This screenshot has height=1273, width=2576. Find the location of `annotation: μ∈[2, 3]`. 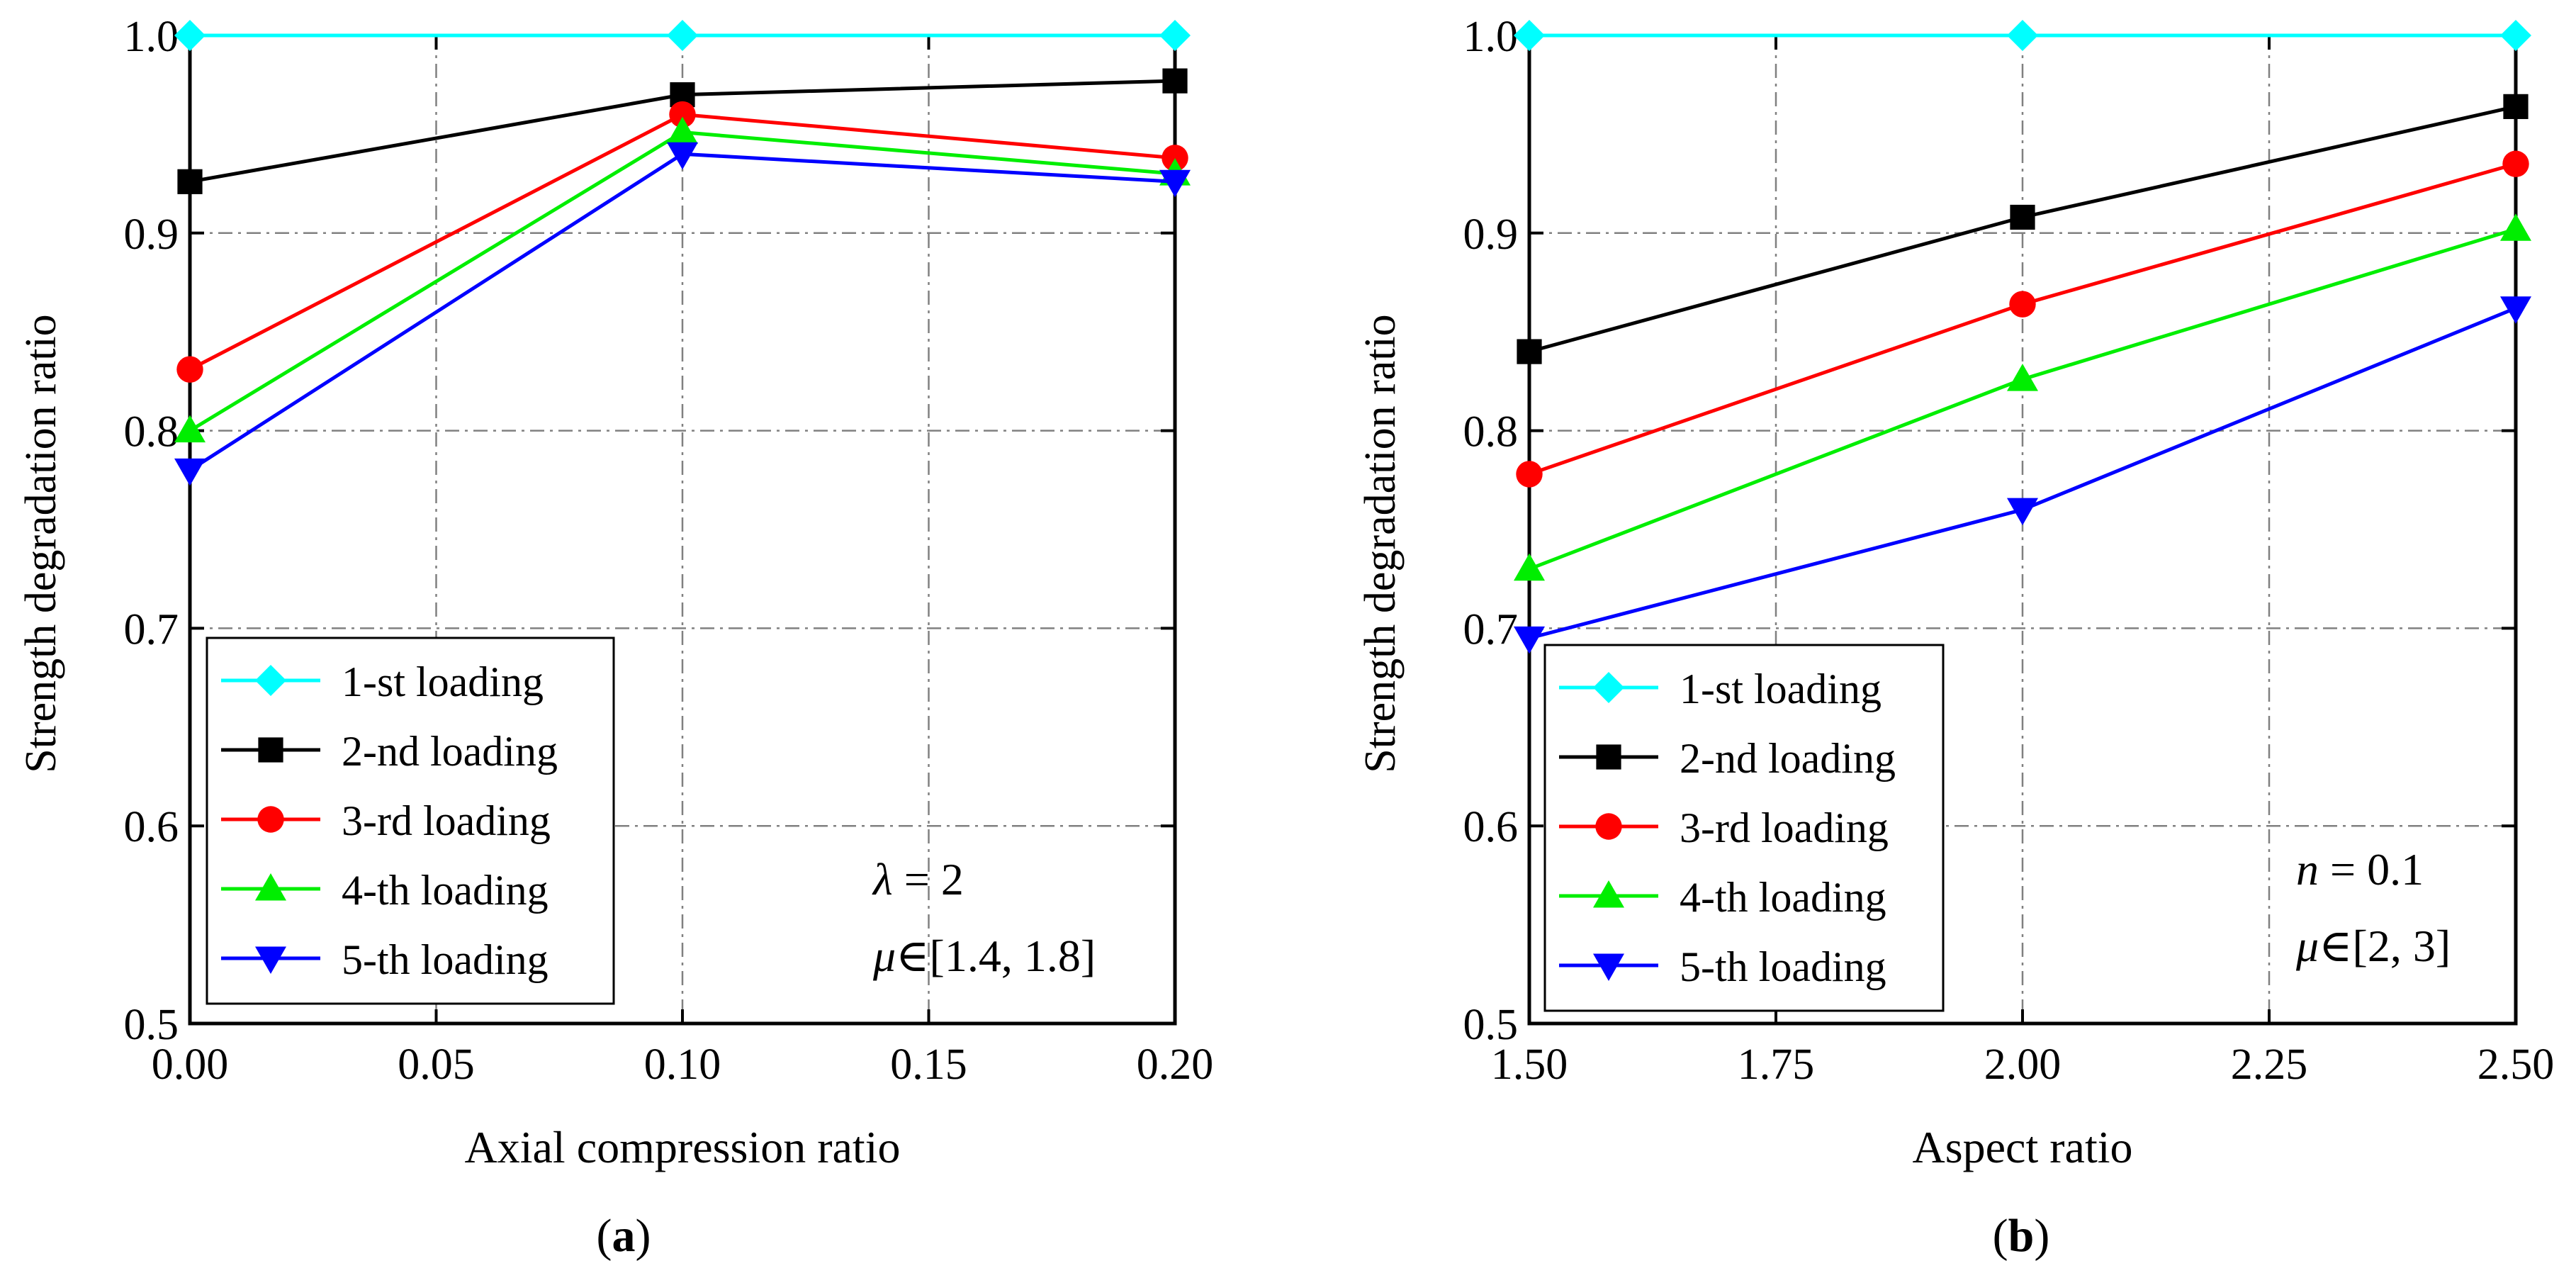

annotation: μ∈[2, 3] is located at coordinates (2373, 946).